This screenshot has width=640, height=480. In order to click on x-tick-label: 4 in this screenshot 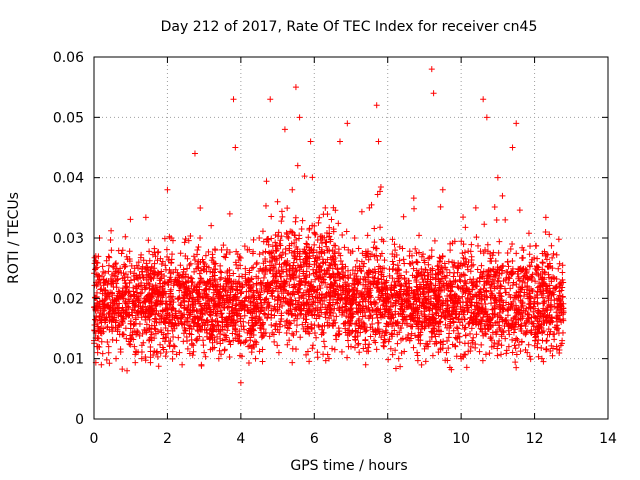, I will do `click(240, 439)`.